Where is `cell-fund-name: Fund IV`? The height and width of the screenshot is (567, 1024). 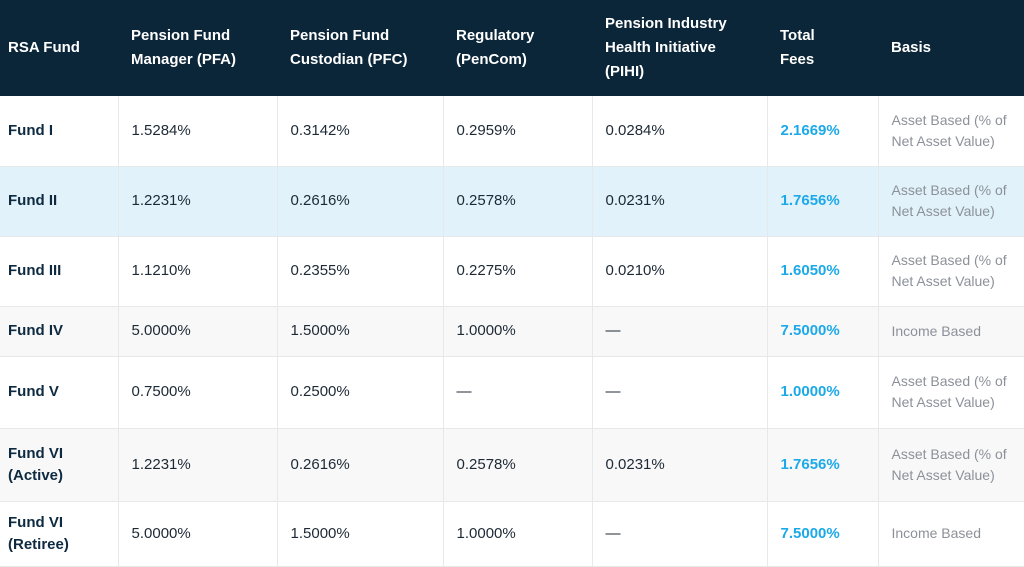 cell-fund-name: Fund IV is located at coordinates (59, 331).